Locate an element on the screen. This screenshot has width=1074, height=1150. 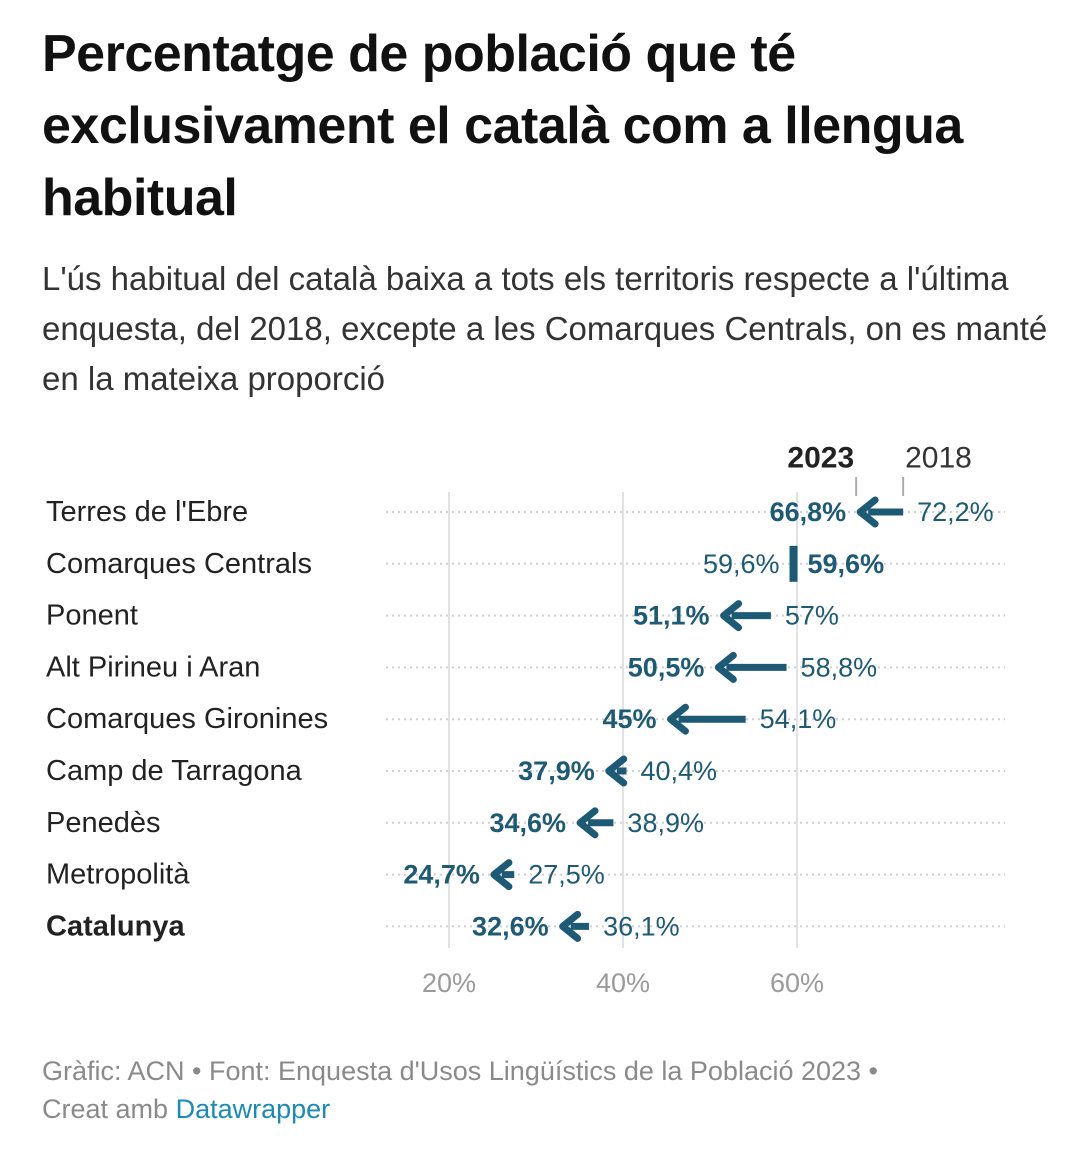
category-label: Penedès is located at coordinates (103, 823).